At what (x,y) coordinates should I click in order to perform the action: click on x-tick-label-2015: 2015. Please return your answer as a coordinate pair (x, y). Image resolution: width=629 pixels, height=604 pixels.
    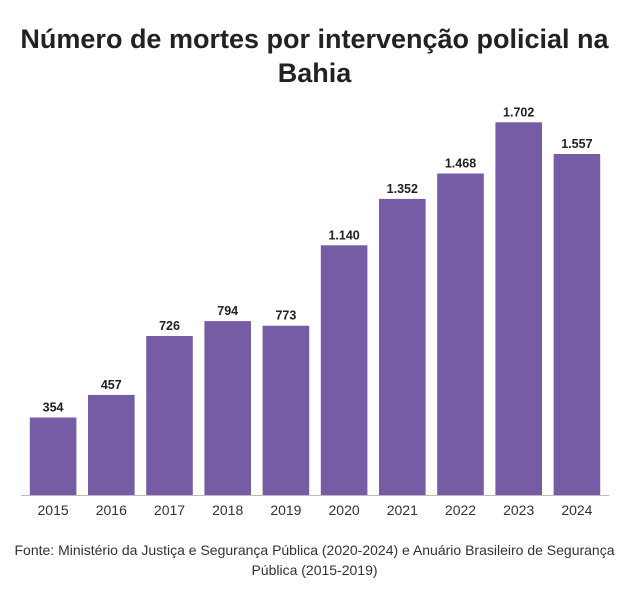
    Looking at the image, I should click on (53, 510).